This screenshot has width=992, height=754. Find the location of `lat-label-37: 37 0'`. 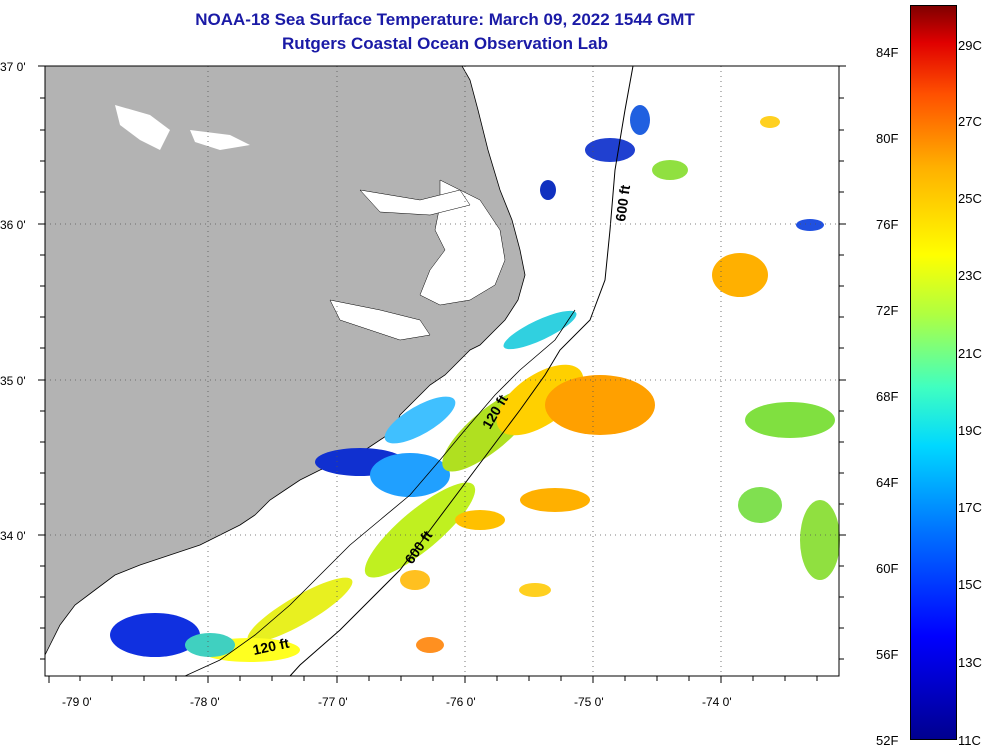

lat-label-37: 37 0' is located at coordinates (13, 67).